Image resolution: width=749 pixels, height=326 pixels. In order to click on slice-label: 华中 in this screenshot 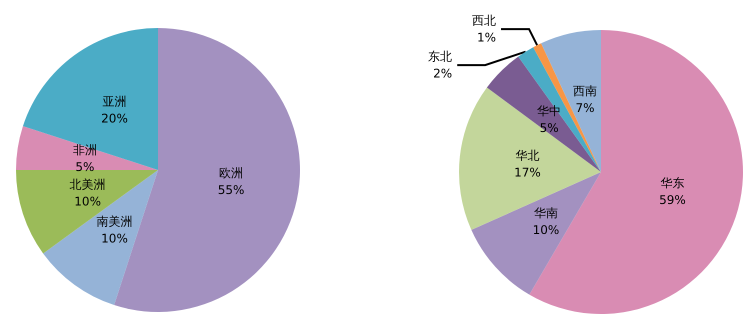, I will do `click(549, 111)`.